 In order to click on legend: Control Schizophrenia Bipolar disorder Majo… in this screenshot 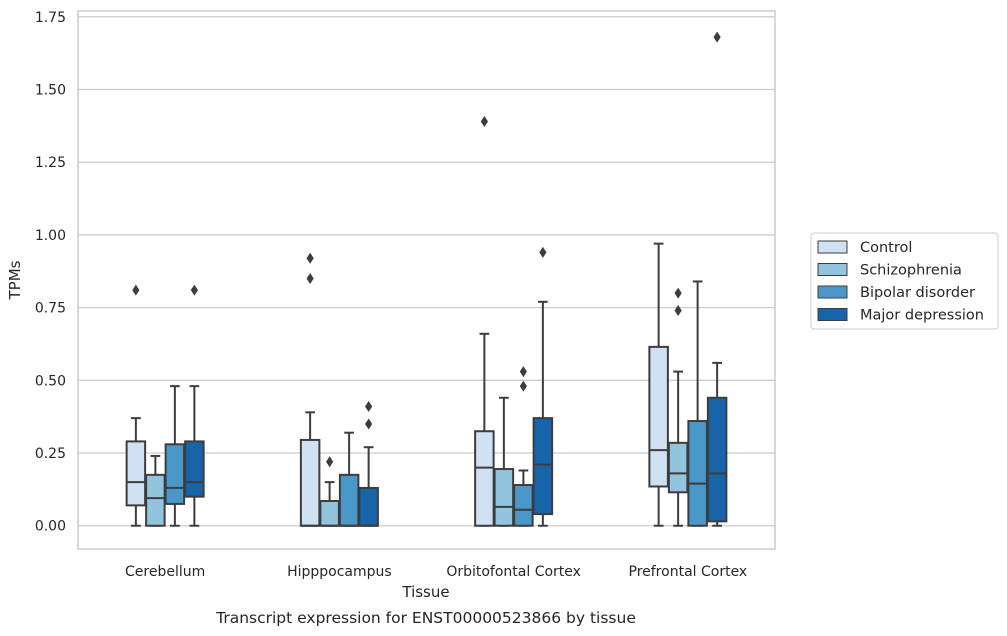, I will do `click(904, 281)`.